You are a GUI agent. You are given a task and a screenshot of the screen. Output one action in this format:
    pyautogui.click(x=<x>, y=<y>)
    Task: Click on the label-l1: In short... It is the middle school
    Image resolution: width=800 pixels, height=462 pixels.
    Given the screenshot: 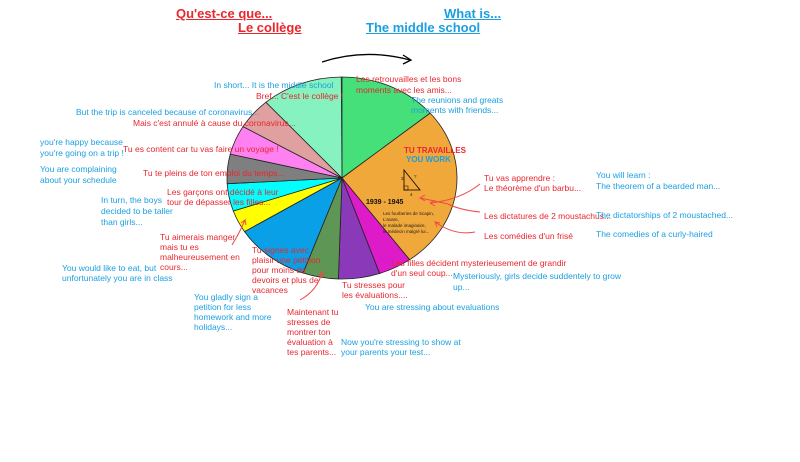 What is the action you would take?
    pyautogui.click(x=274, y=85)
    